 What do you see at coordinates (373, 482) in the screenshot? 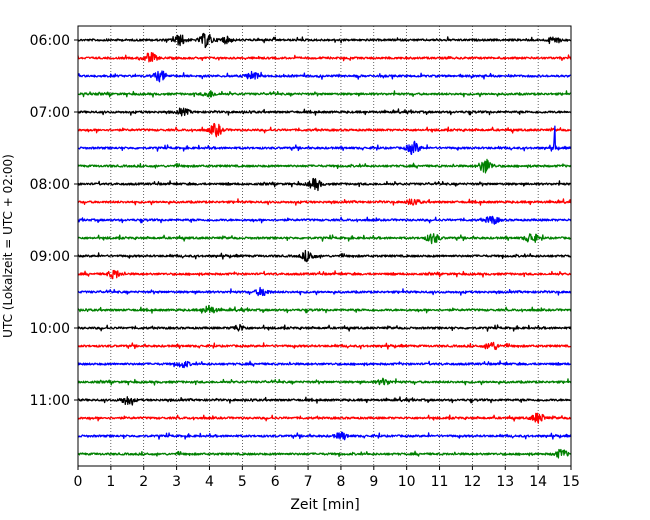
I see `x-tick-label: 9` at bounding box center [373, 482].